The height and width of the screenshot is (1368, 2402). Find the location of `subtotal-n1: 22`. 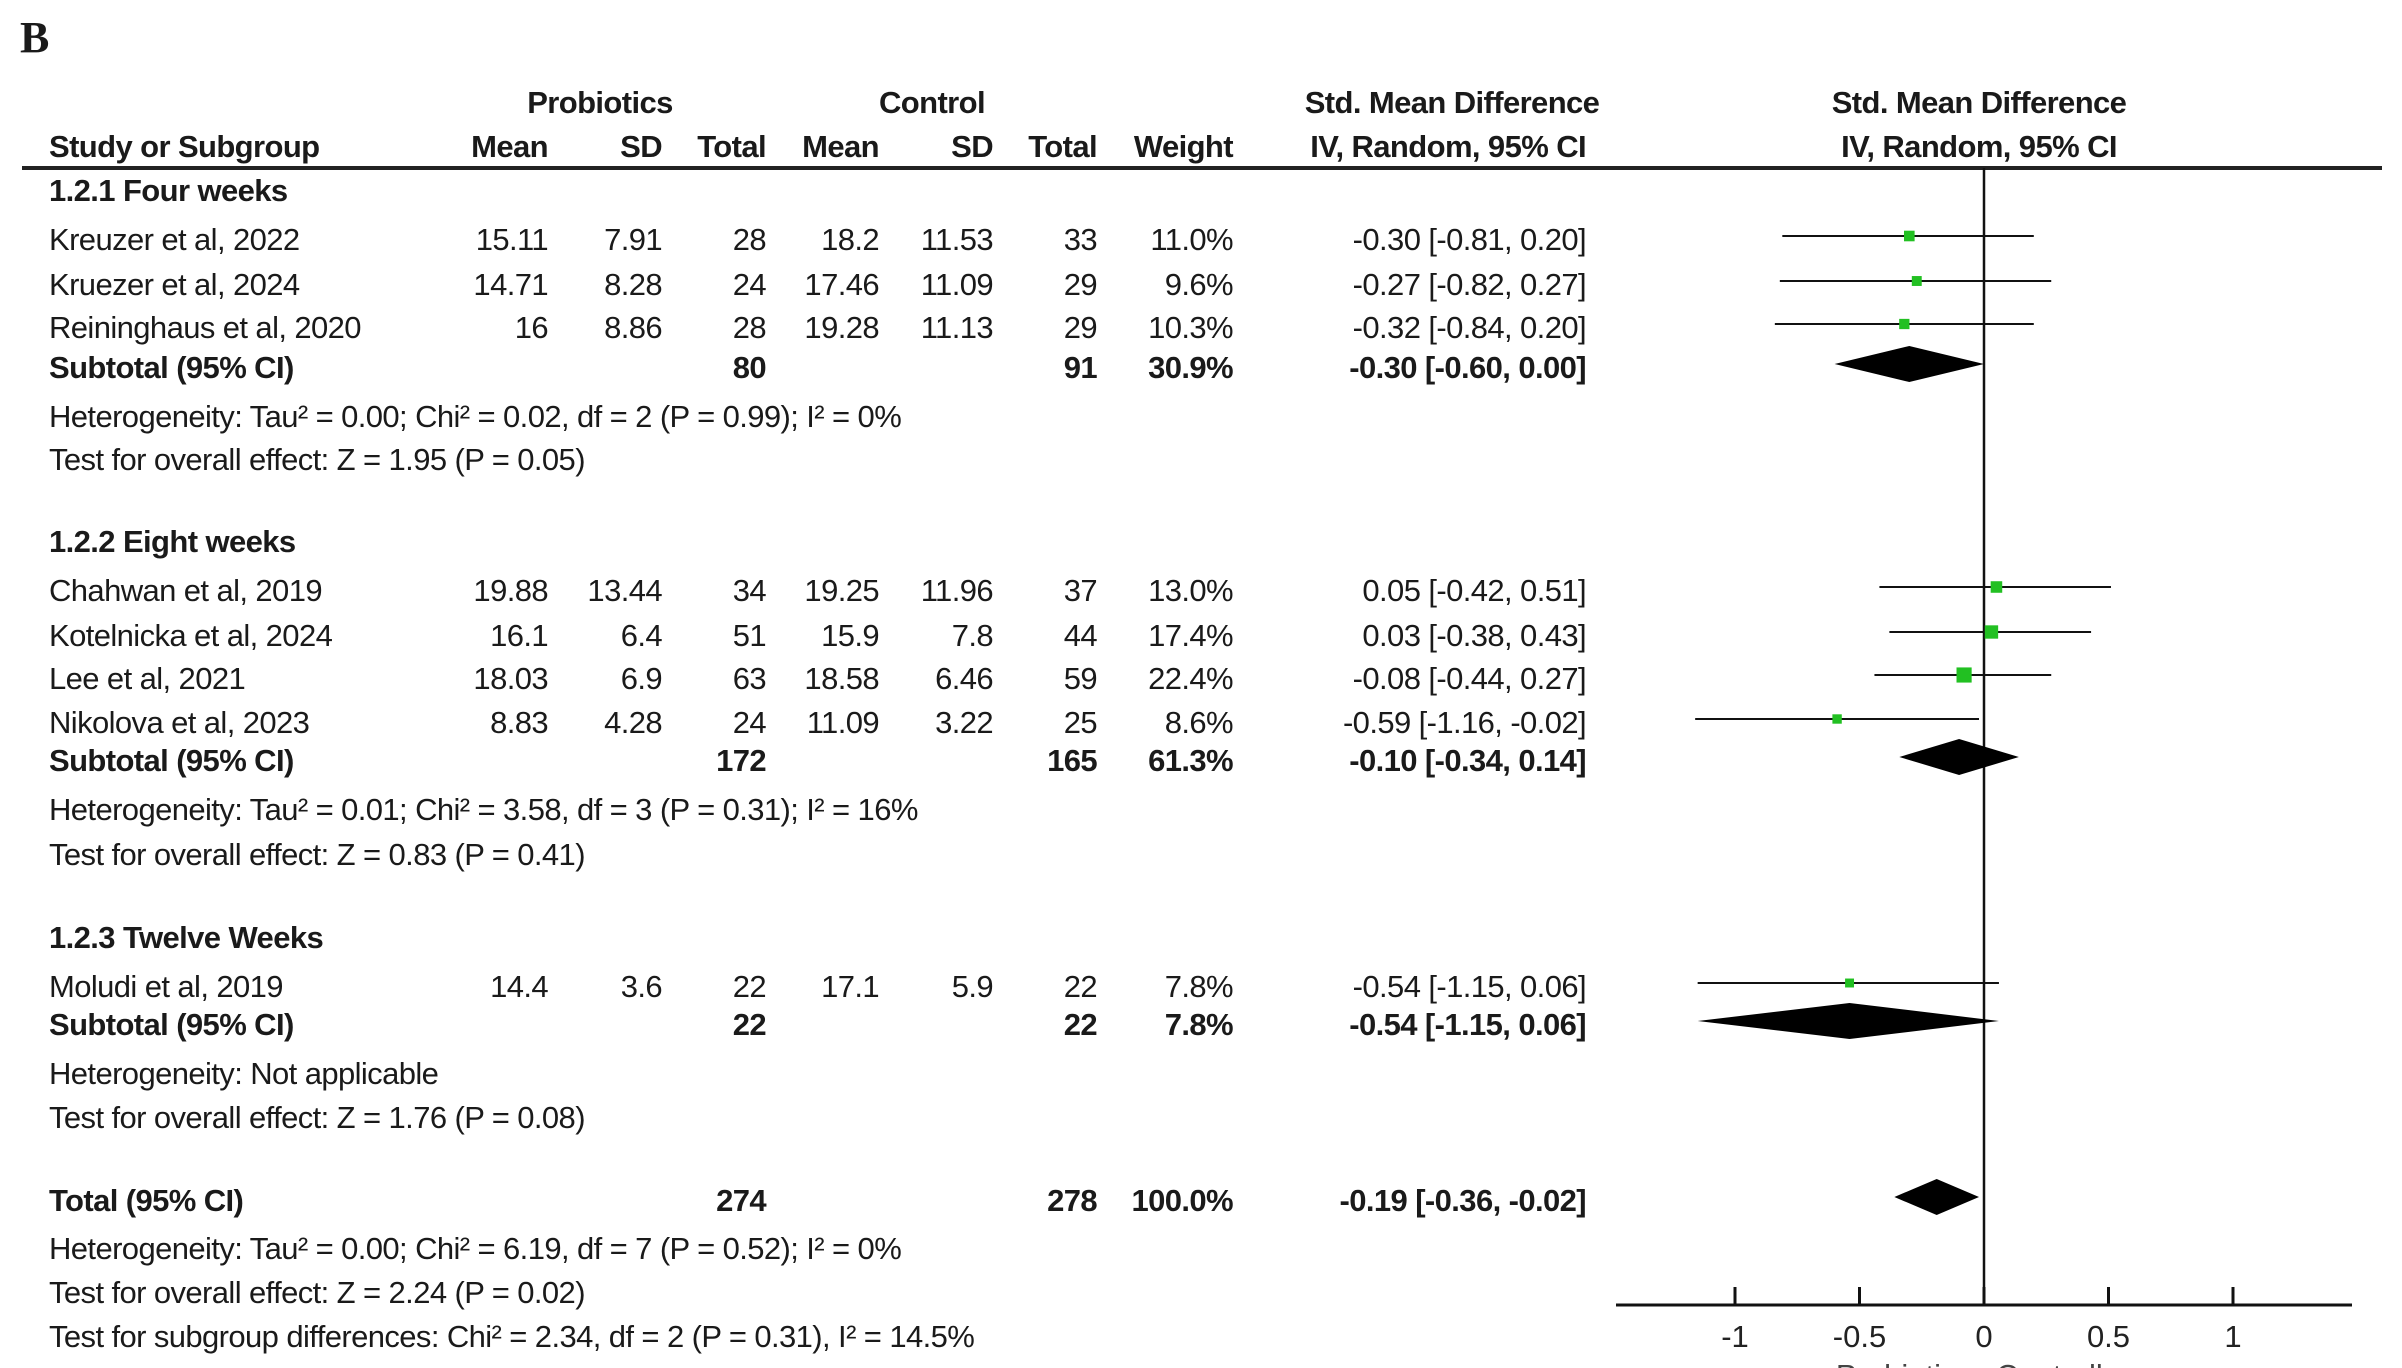

subtotal-n1: 22 is located at coordinates (749, 1024).